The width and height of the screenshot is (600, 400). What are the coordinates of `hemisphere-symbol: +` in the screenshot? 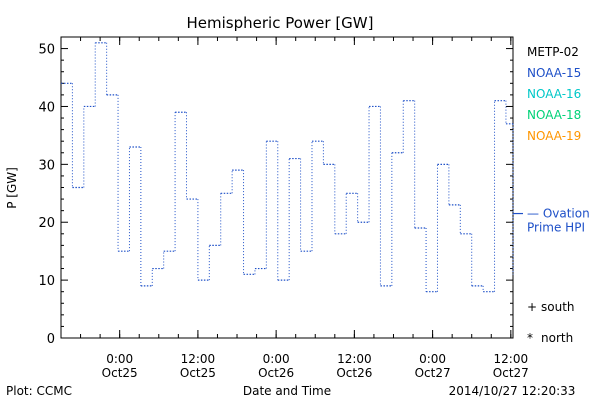 It's located at (532, 307).